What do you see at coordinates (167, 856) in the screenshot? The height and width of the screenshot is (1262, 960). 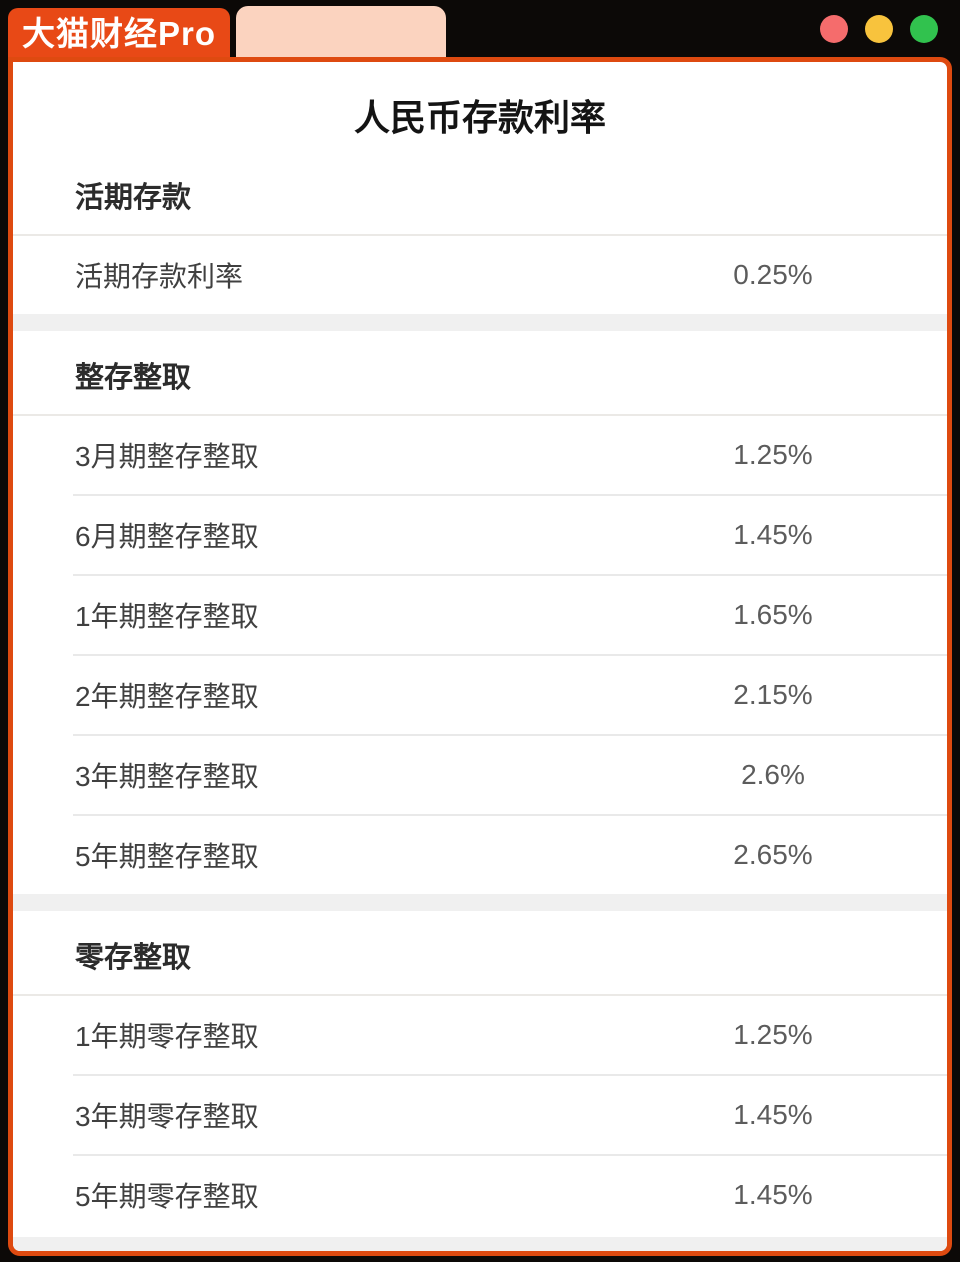 I see `row-label: 5年期整存整取` at bounding box center [167, 856].